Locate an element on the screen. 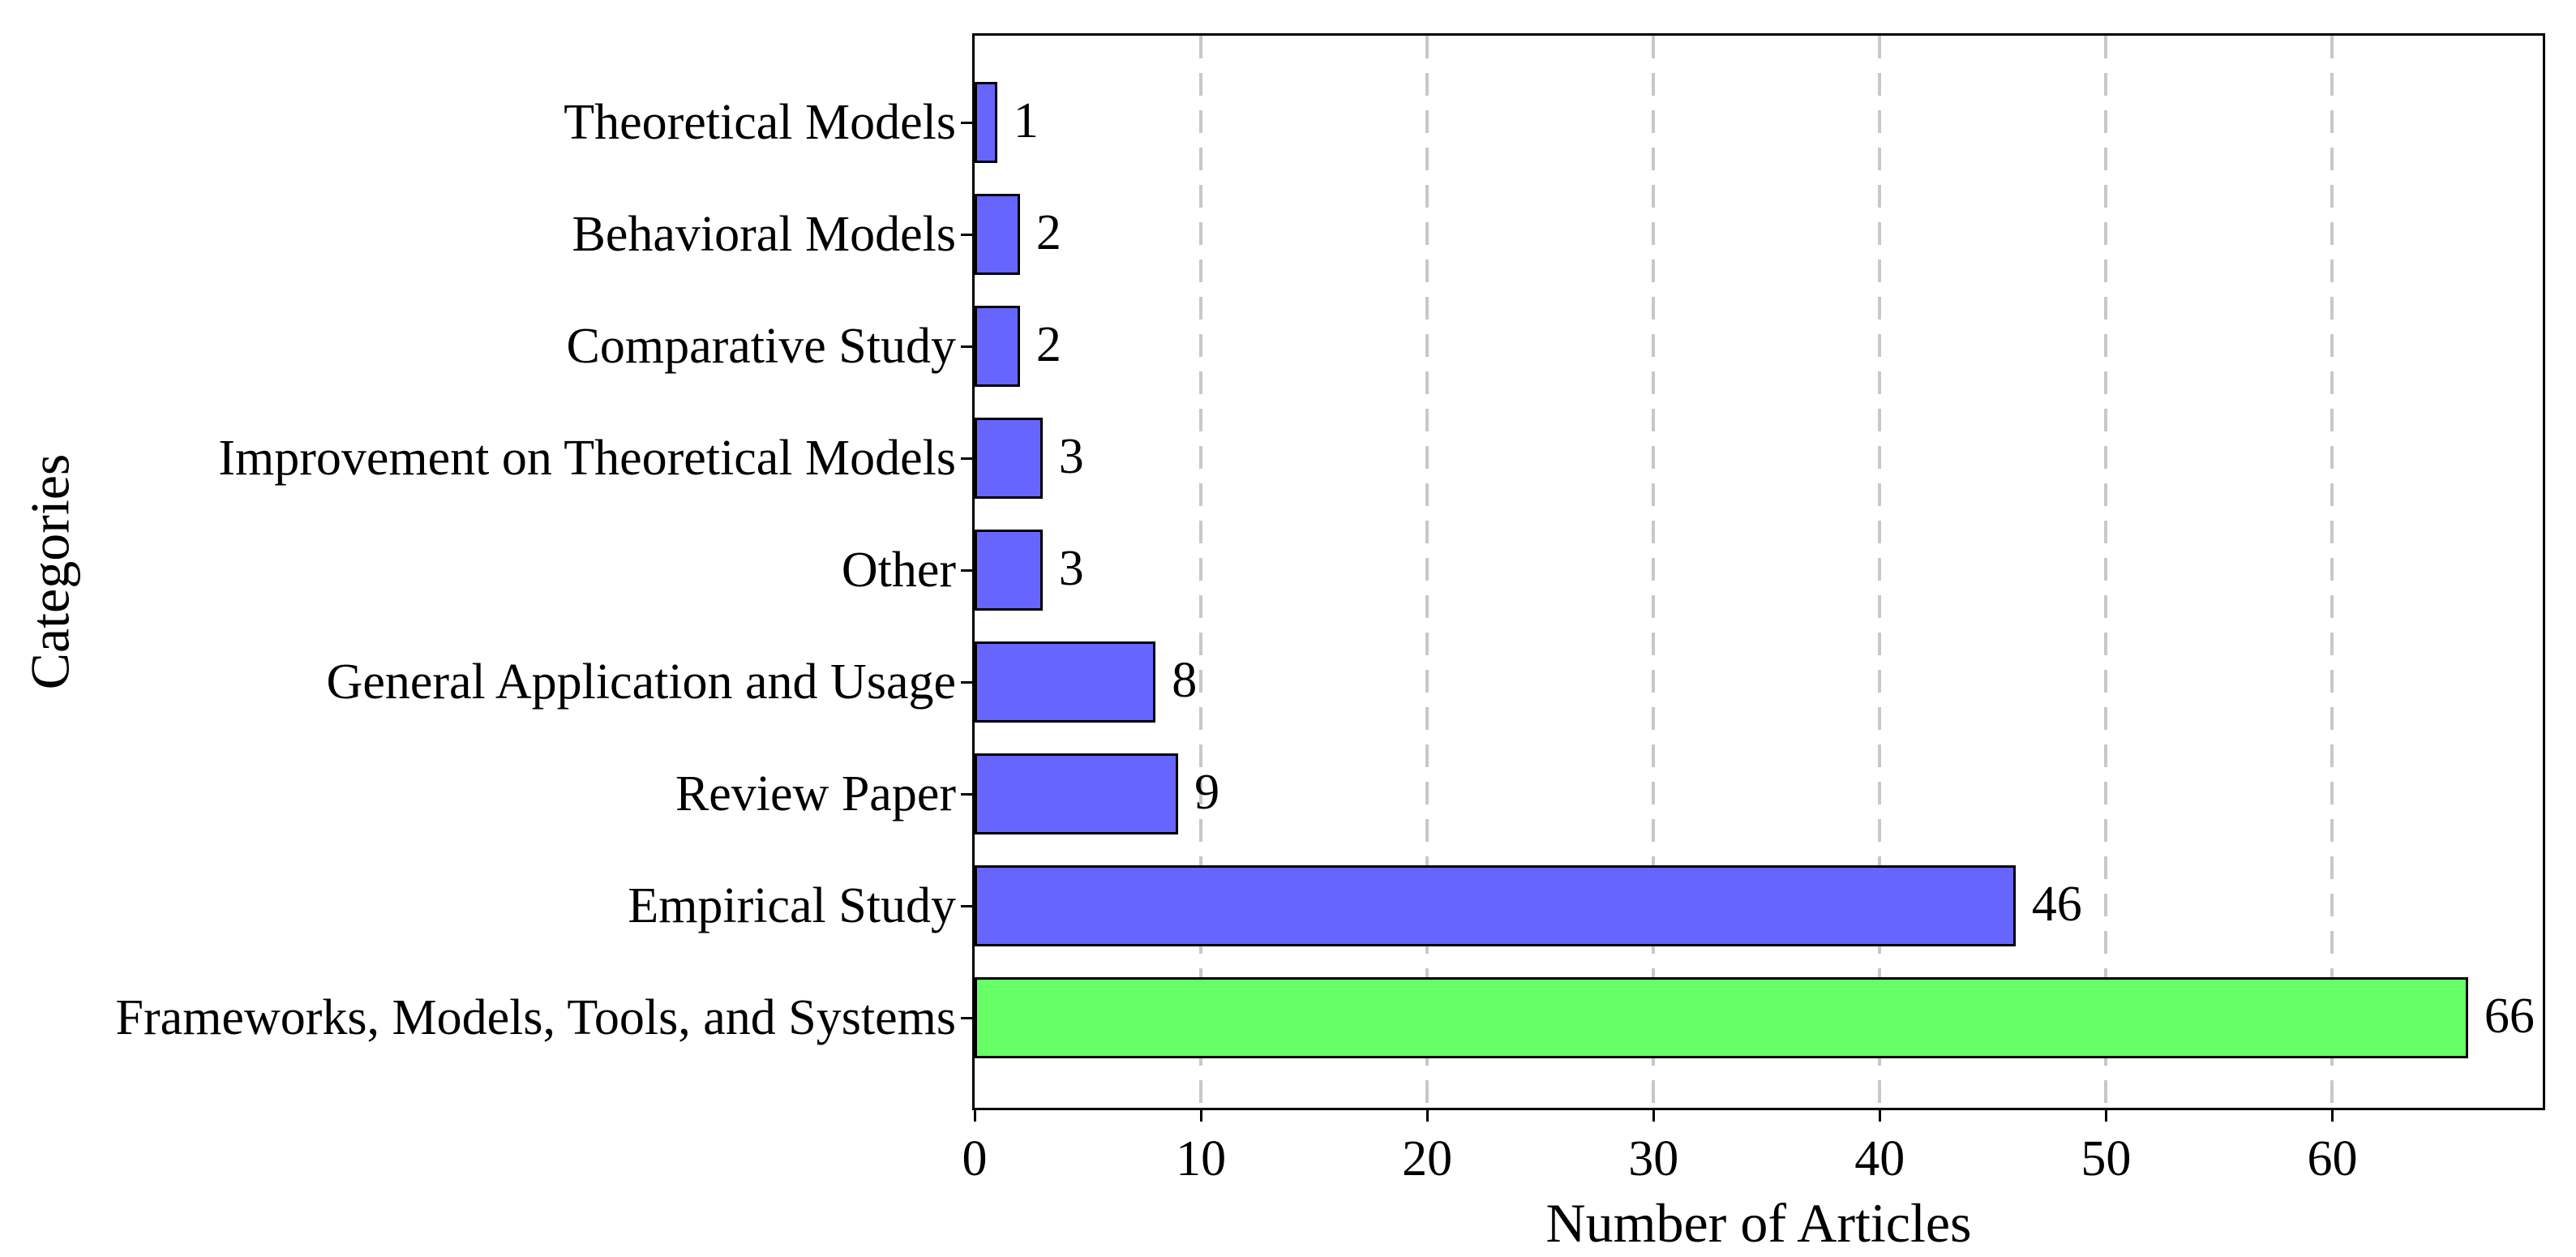 Image resolution: width=2576 pixels, height=1257 pixels. category-tick-label-8: Frameworks, Models, Tools, and Systems is located at coordinates (535, 1017).